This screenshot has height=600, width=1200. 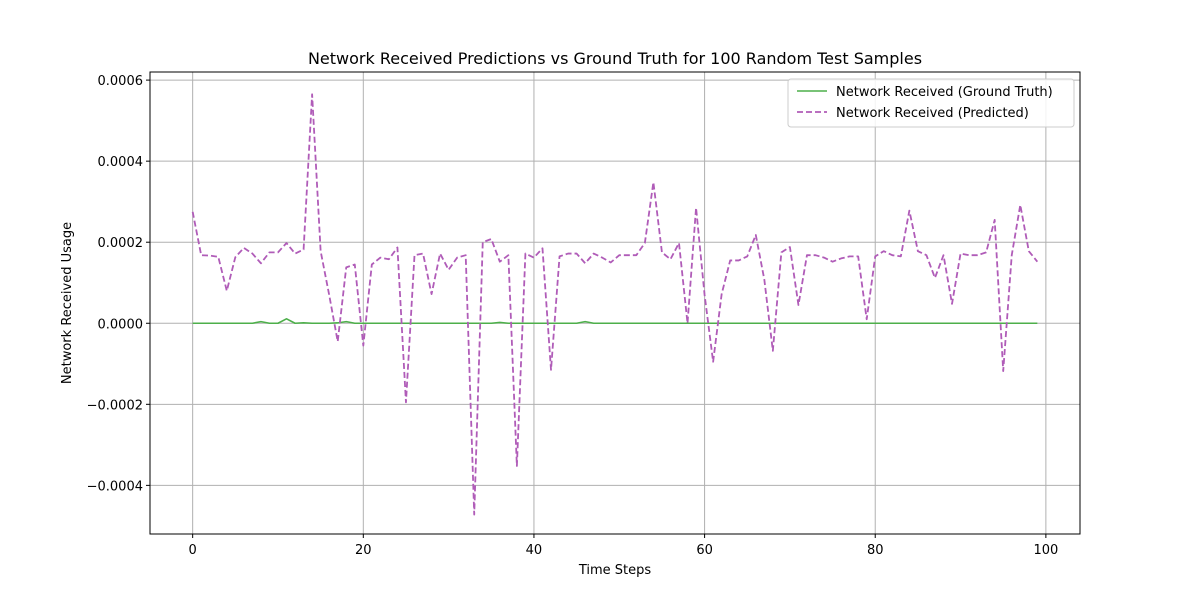 I want to click on x-tick-label: 0, so click(x=193, y=550).